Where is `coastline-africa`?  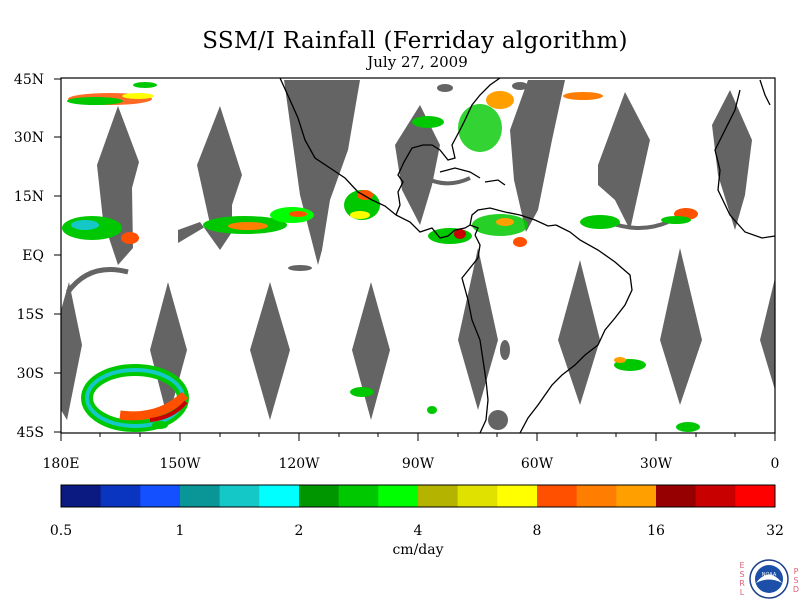
coastline-africa is located at coordinates (744, 164).